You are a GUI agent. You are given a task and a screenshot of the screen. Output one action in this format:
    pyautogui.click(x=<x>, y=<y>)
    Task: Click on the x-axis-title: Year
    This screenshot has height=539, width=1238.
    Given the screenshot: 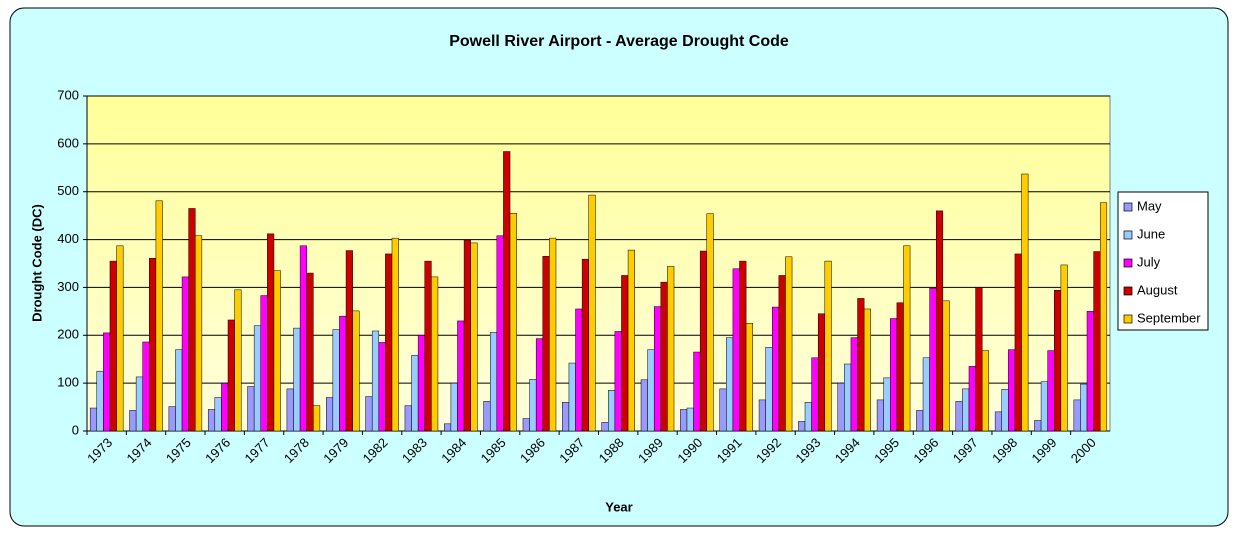 What is the action you would take?
    pyautogui.click(x=618, y=506)
    